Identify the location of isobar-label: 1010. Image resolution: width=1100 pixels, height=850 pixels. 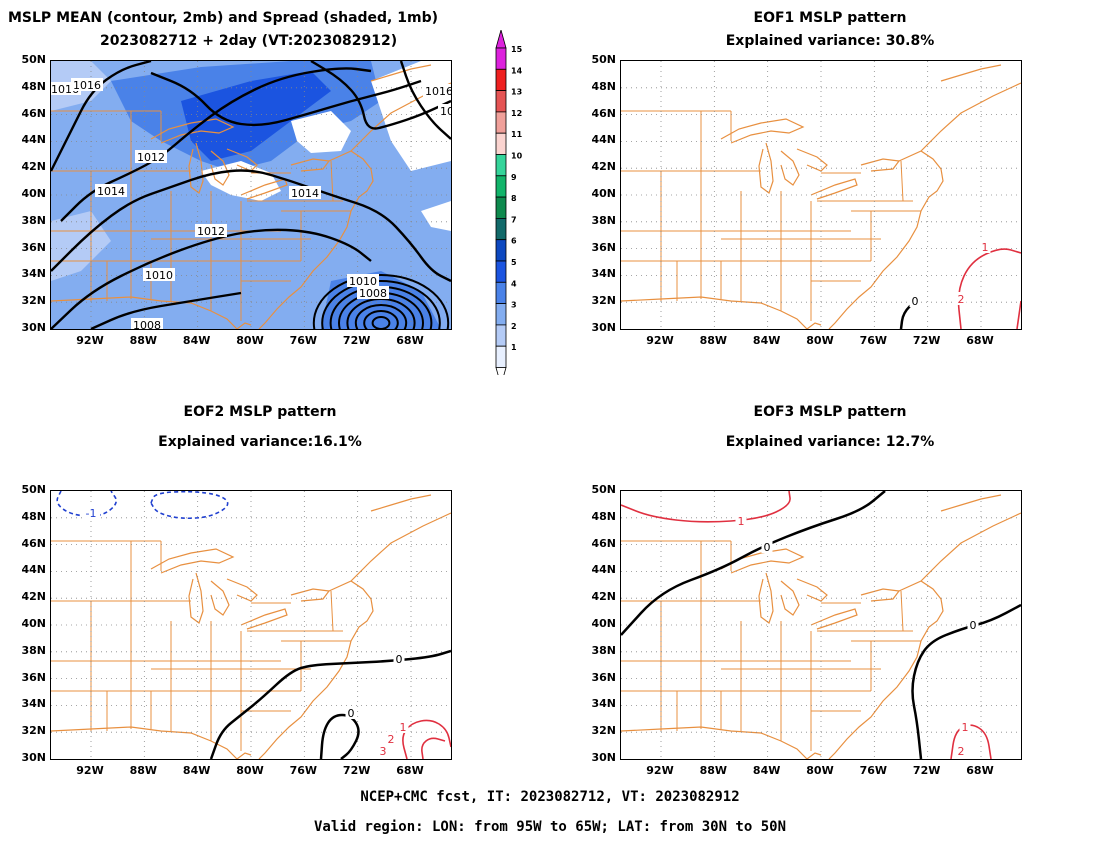
(159, 275).